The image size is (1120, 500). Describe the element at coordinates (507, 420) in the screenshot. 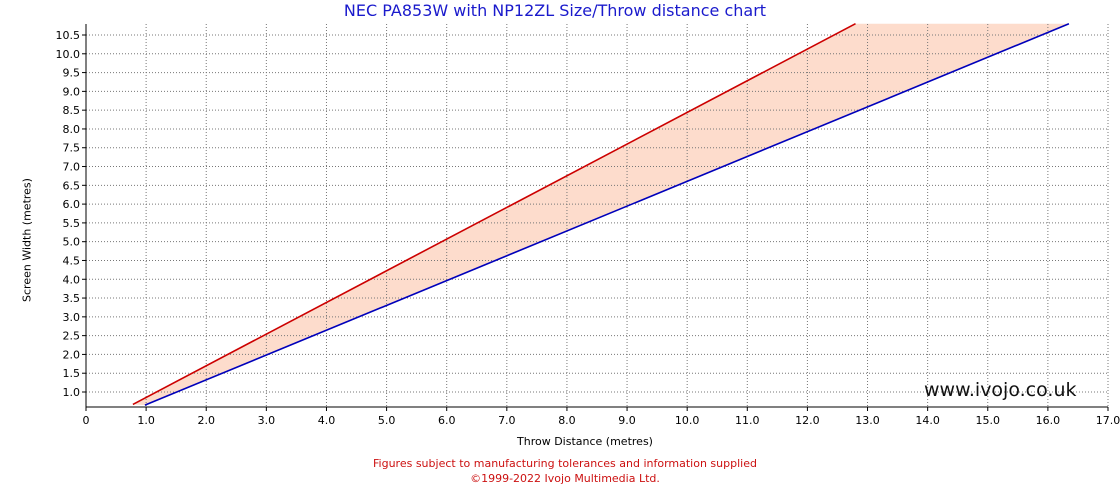

I see `x-tick-label: 7.0` at that location.